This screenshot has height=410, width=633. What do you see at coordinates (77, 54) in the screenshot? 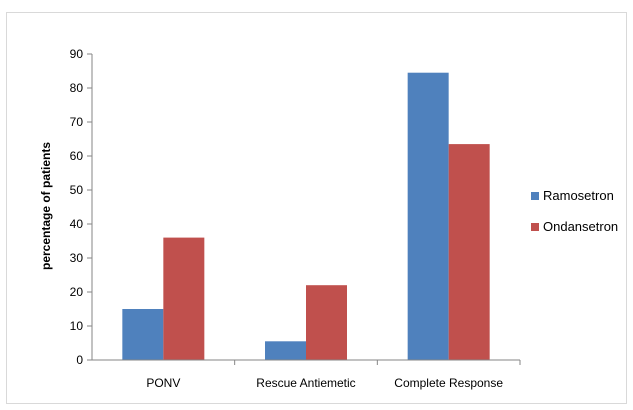
I see `y-tick-label: 90` at bounding box center [77, 54].